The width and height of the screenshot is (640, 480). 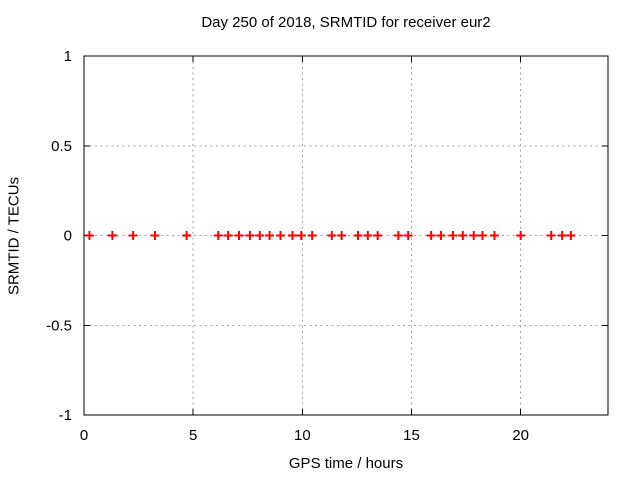 What do you see at coordinates (346, 463) in the screenshot?
I see `x-axis-label: GPS time / hours` at bounding box center [346, 463].